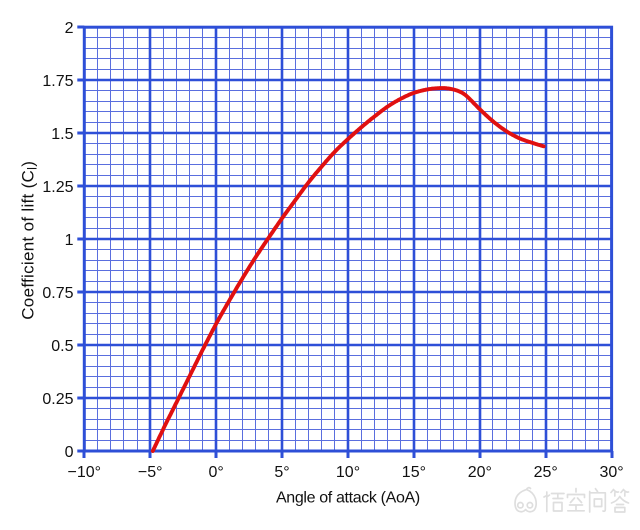 The height and width of the screenshot is (530, 640). What do you see at coordinates (62, 134) in the screenshot?
I see `svg-text: 1.5` at bounding box center [62, 134].